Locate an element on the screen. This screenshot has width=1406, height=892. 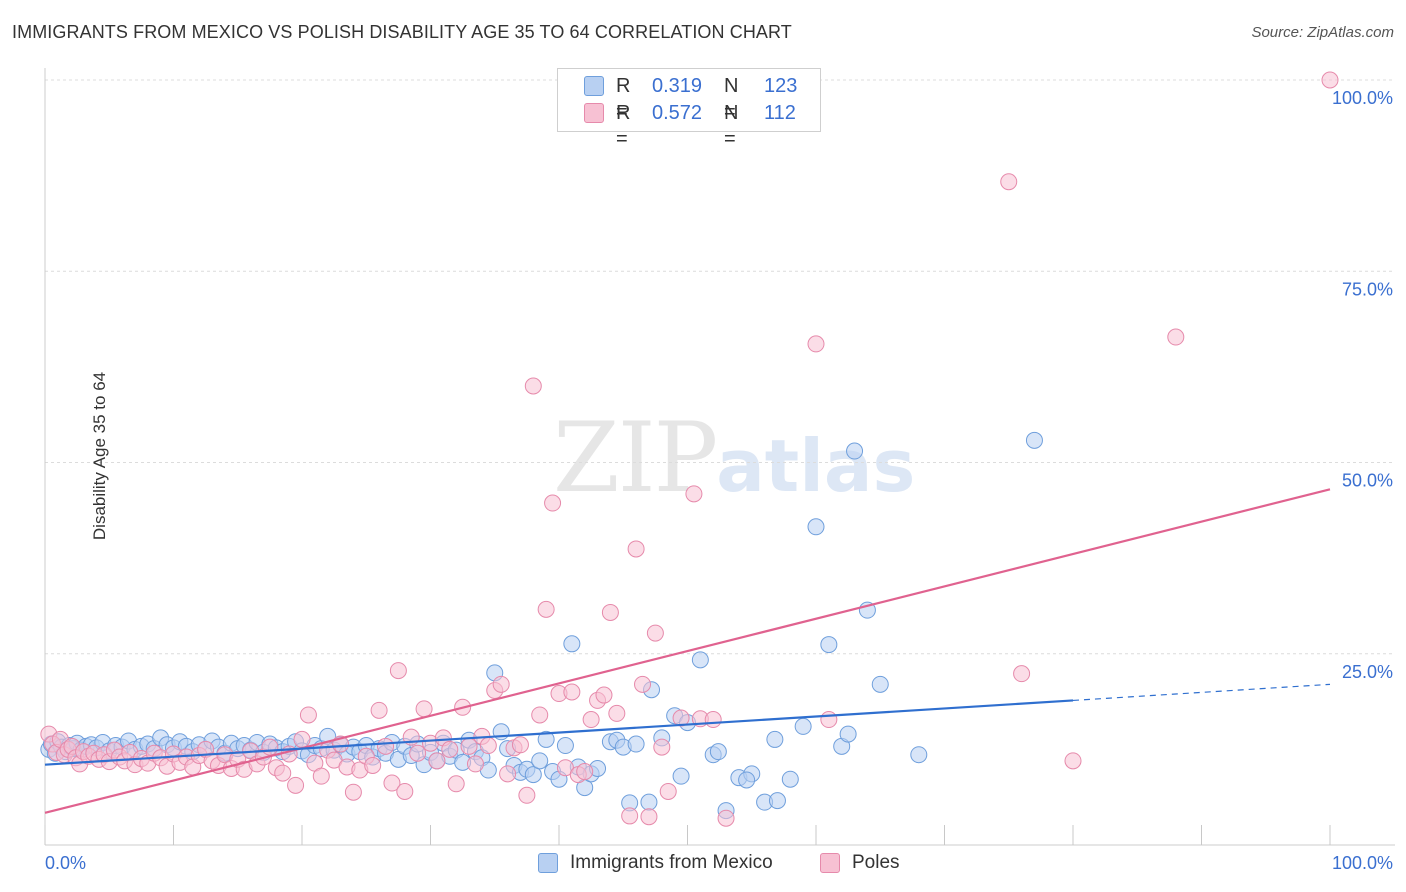
x-tick-label: 0.0% is located at coordinates (65, 863).